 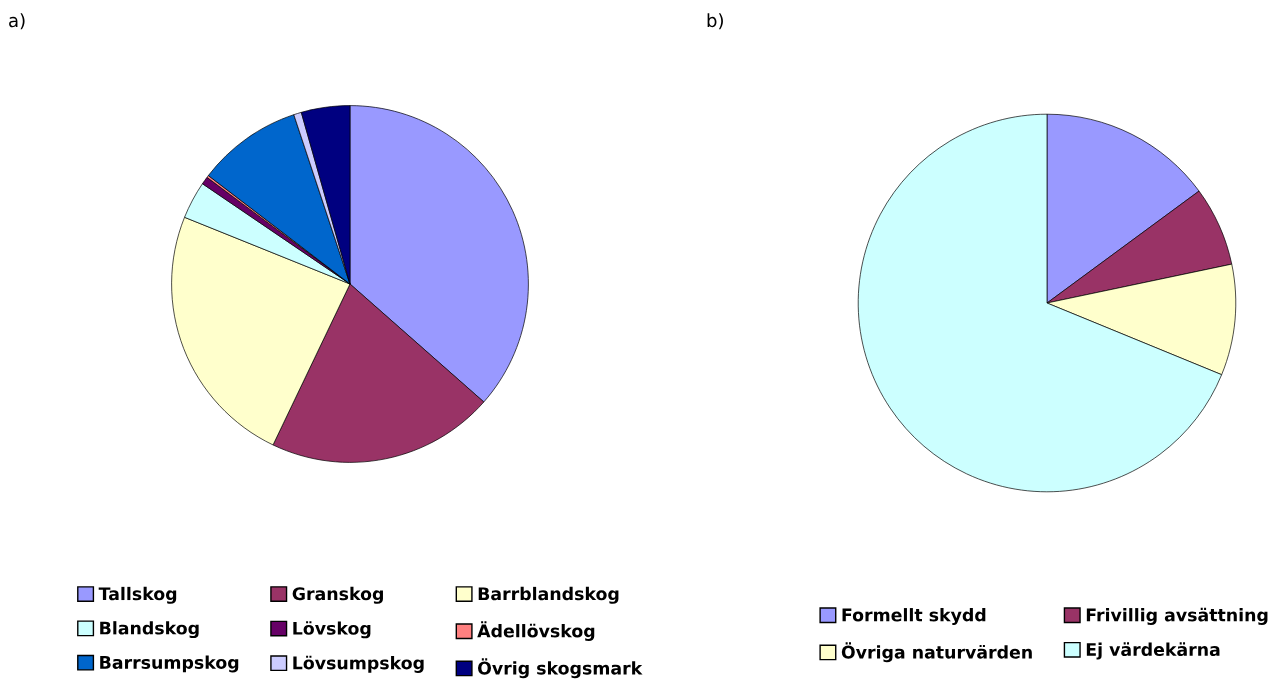 What do you see at coordinates (560, 668) in the screenshot?
I see `legend-label: Övrig skogsmark` at bounding box center [560, 668].